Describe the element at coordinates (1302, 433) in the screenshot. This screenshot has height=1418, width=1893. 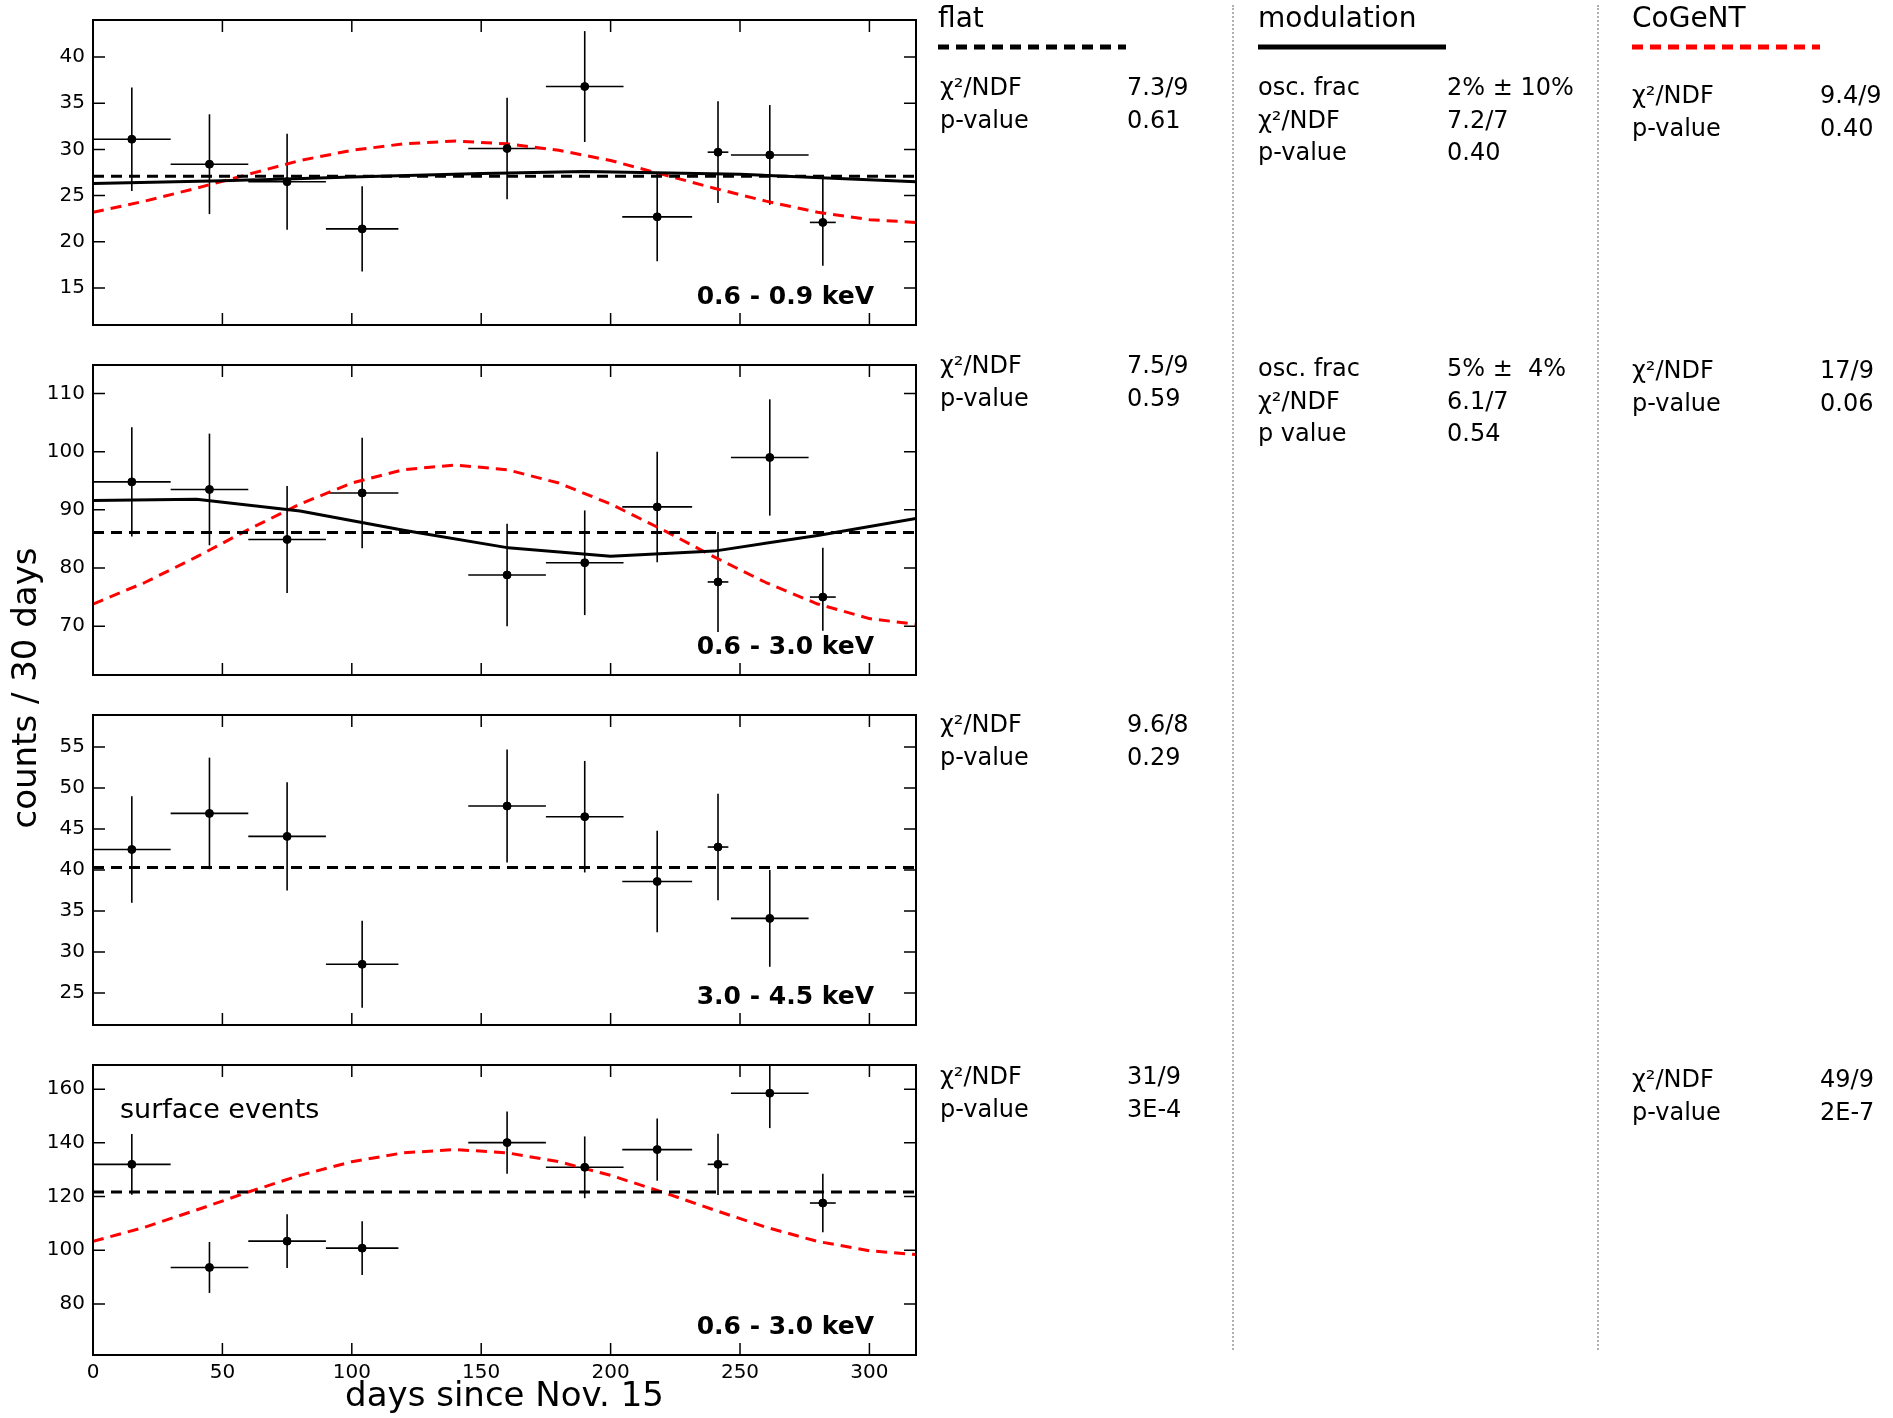
I see `text: p value` at that location.